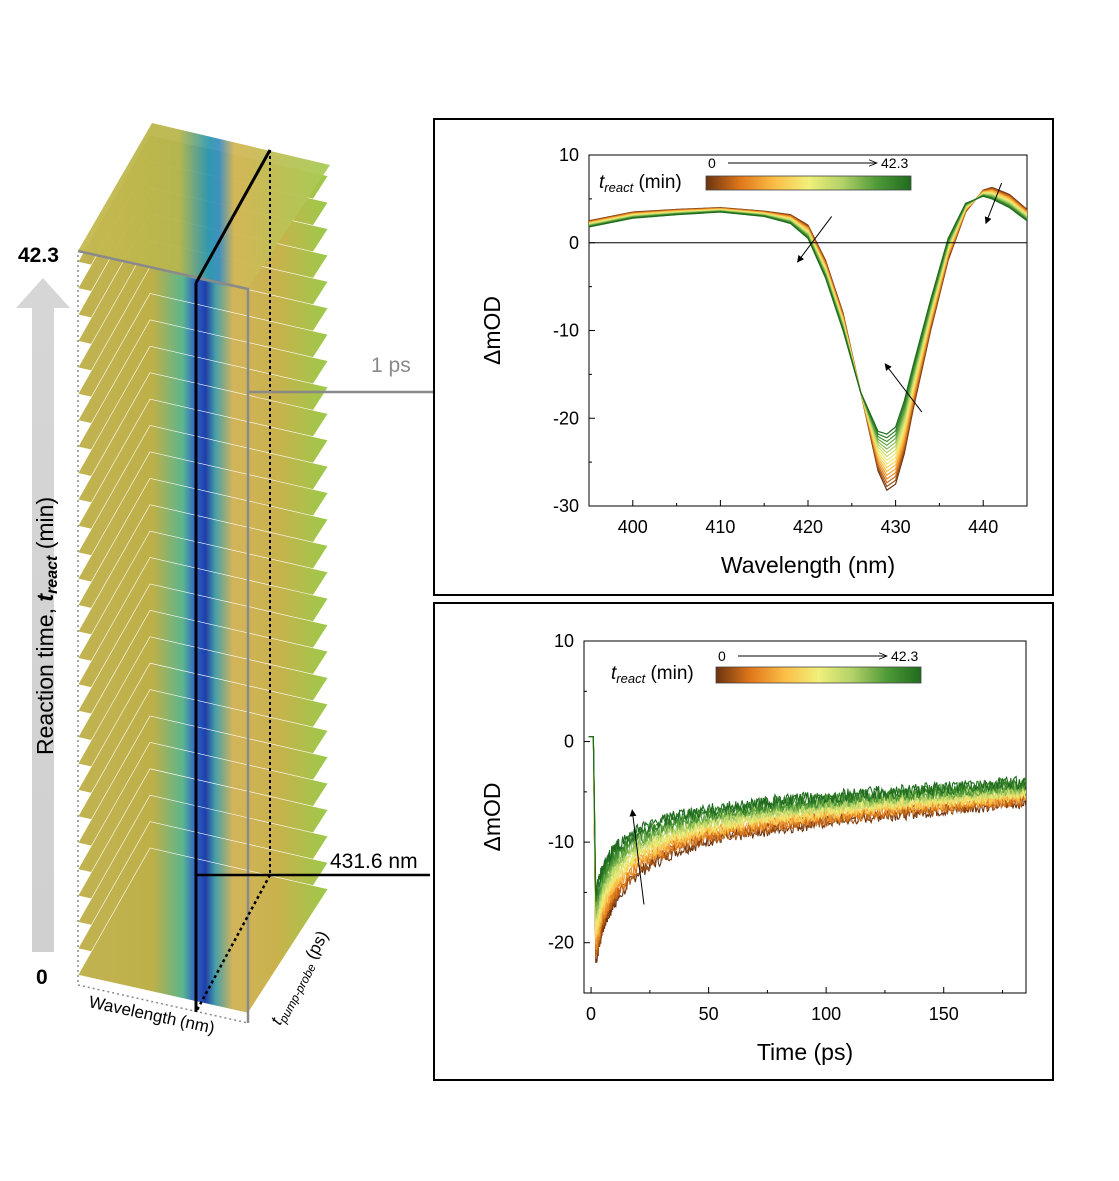 This screenshot has height=1181, width=1119. What do you see at coordinates (42, 977) in the screenshot?
I see `bottom-value-label: 0` at bounding box center [42, 977].